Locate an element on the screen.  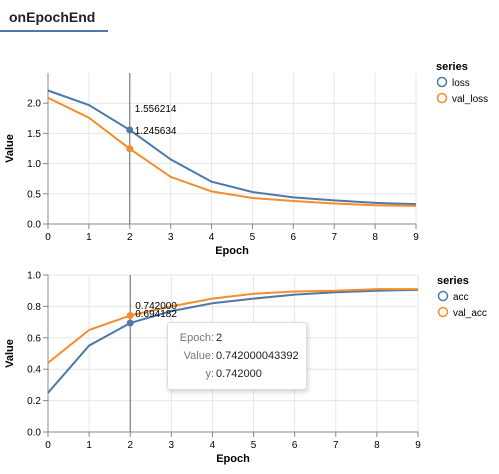
tab-label: onEpochEnd is located at coordinates (52, 17).